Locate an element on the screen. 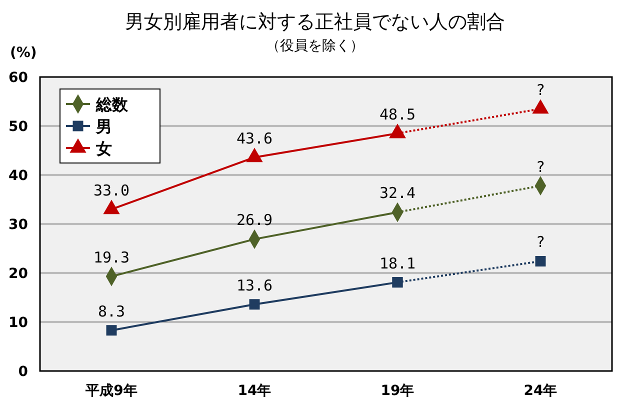  y-tick-label: 40 is located at coordinates (18, 176).